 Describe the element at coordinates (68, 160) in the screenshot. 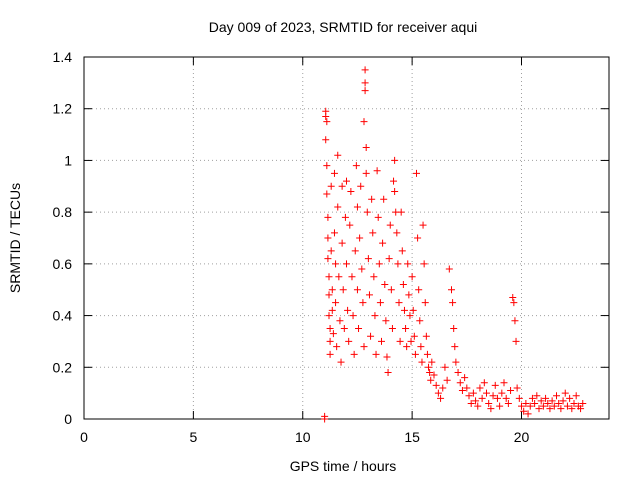

I see `y-tick-label: 1` at that location.